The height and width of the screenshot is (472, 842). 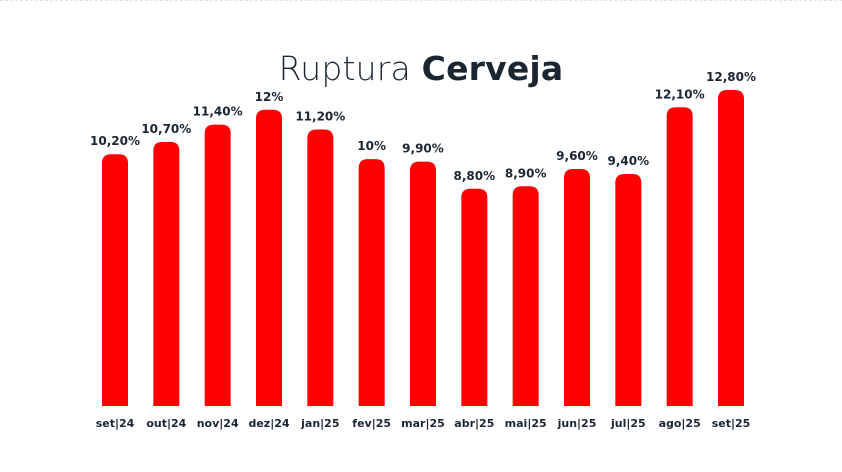 What do you see at coordinates (421, 0) in the screenshot?
I see `top-divider` at bounding box center [421, 0].